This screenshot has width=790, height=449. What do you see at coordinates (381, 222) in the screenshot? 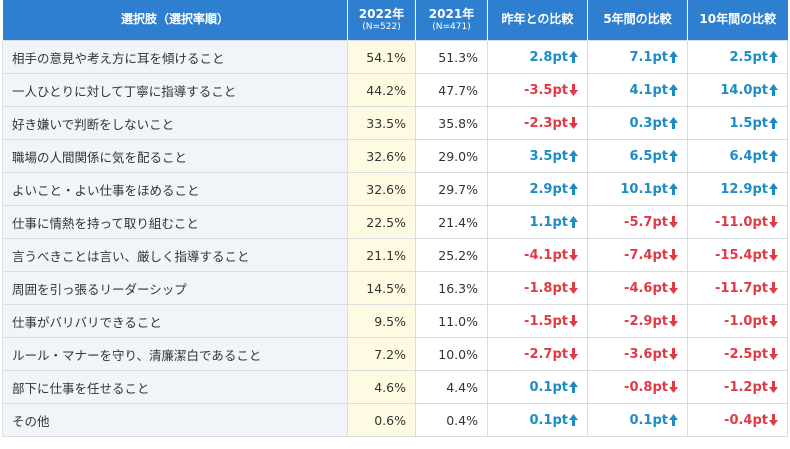
I see `cell: 22.5%` at bounding box center [381, 222].